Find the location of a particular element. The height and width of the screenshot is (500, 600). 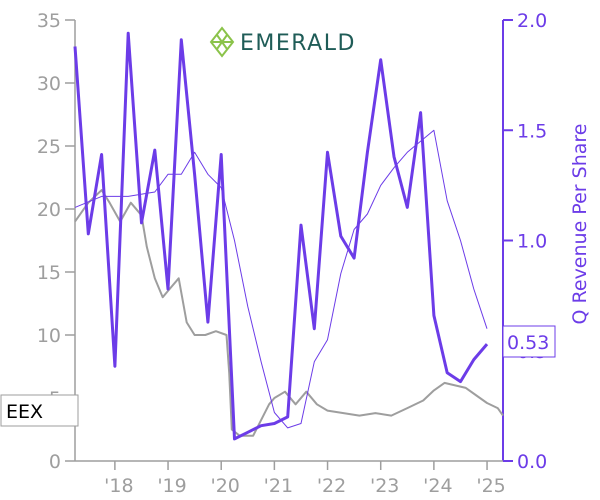

left-tick-label: 30 is located at coordinates (49, 84).